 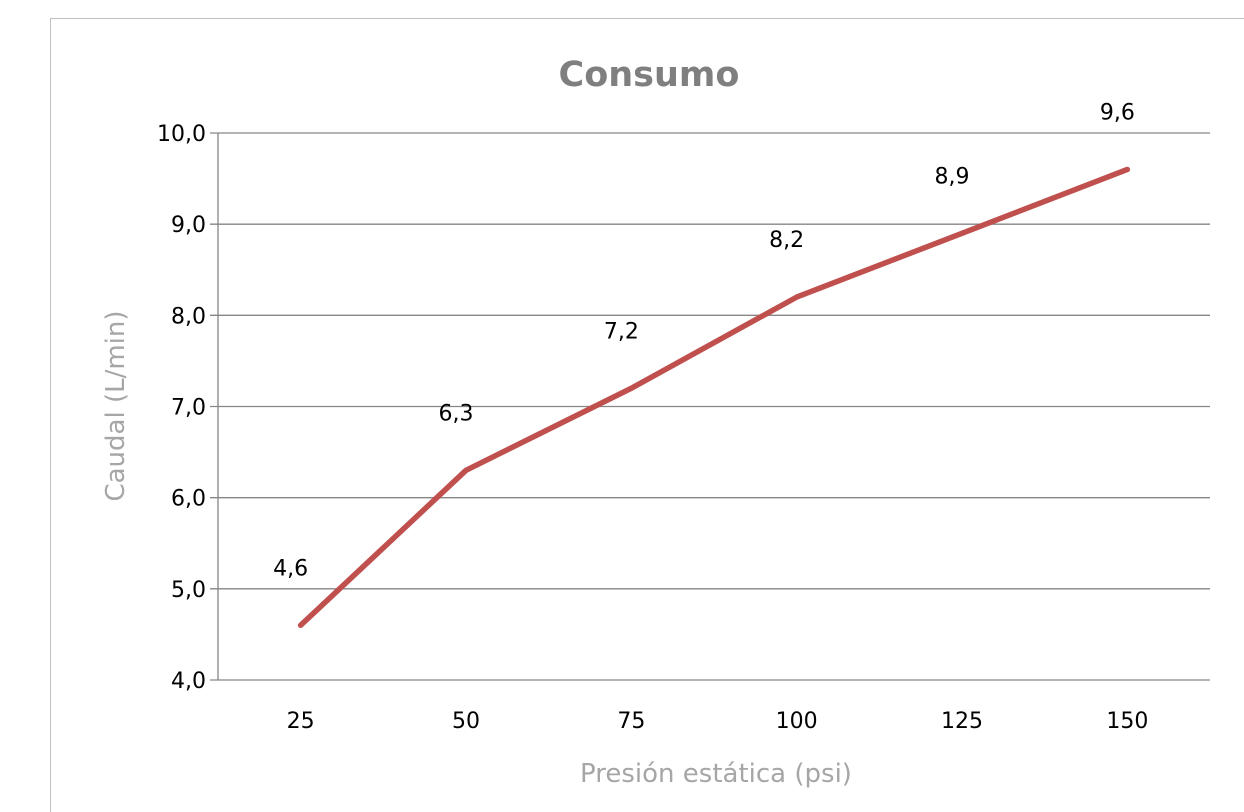 I want to click on data-label: 8,9, so click(x=952, y=176).